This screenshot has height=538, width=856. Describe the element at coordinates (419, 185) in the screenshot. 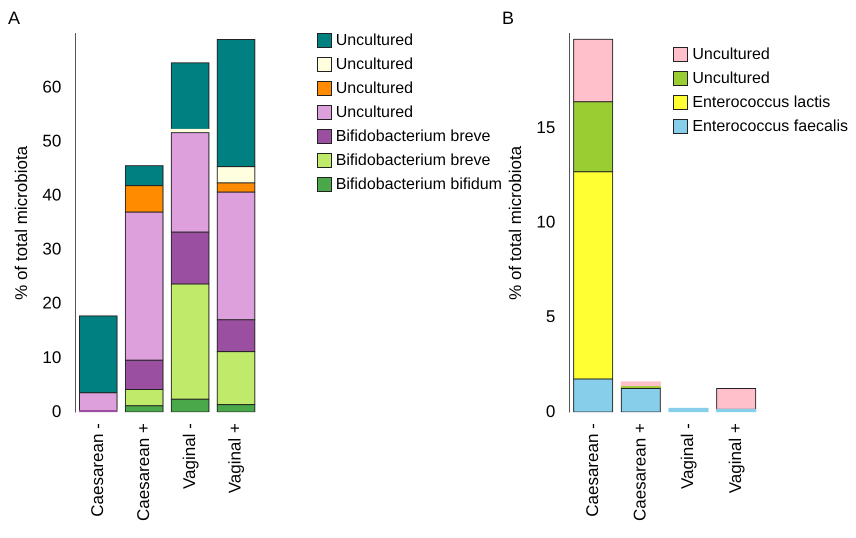

I see `legend-label: Bifidobacterium bifidum` at that location.